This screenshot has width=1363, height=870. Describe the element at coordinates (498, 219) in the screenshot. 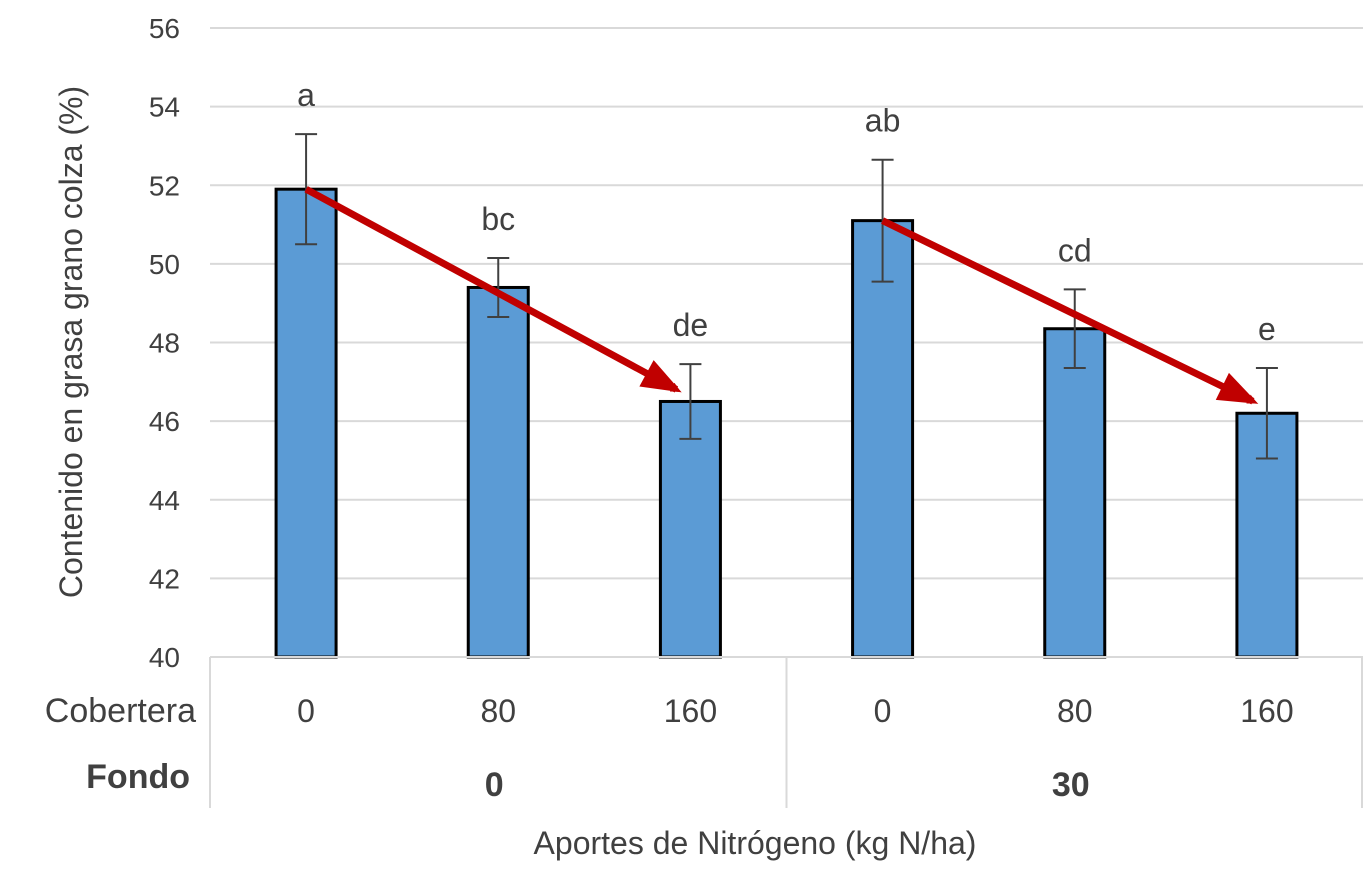

I see `significance-label: bc` at that location.